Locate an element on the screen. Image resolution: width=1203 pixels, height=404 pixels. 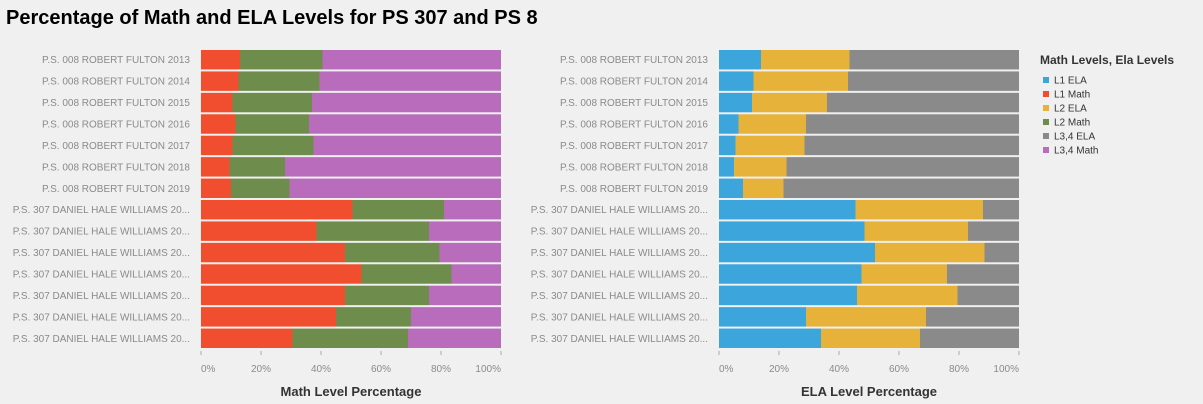
x-axis-title: Math Level Percentage is located at coordinates (351, 391).